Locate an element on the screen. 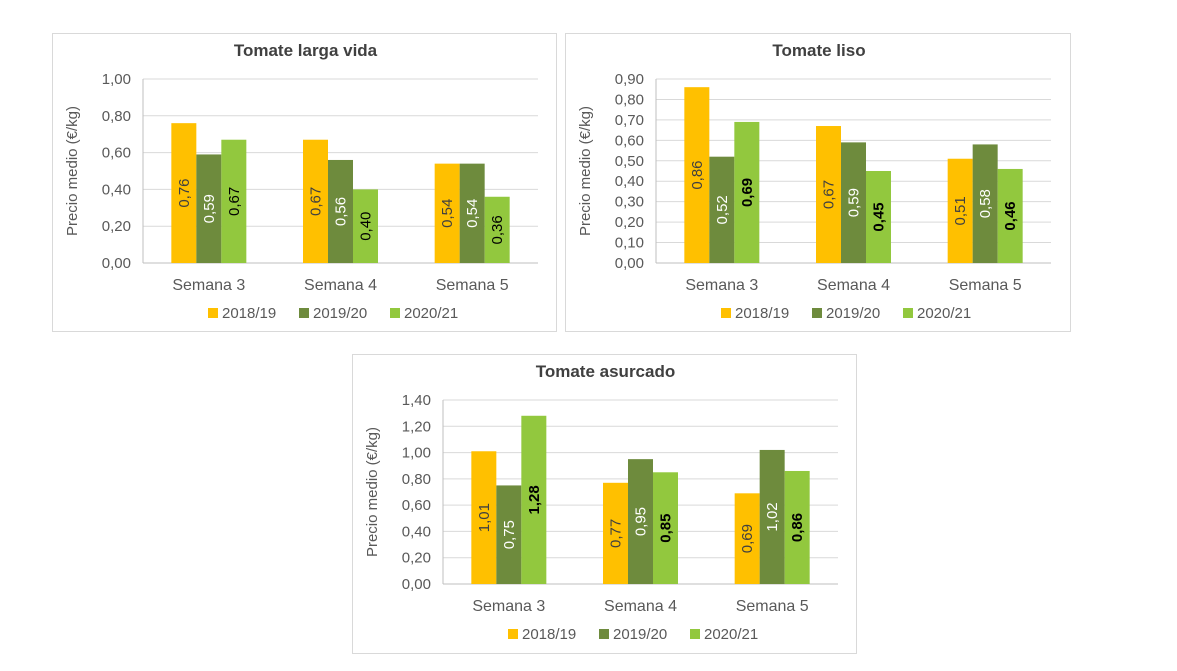 This screenshot has width=1177, height=671. data-label: 0,75 is located at coordinates (509, 534).